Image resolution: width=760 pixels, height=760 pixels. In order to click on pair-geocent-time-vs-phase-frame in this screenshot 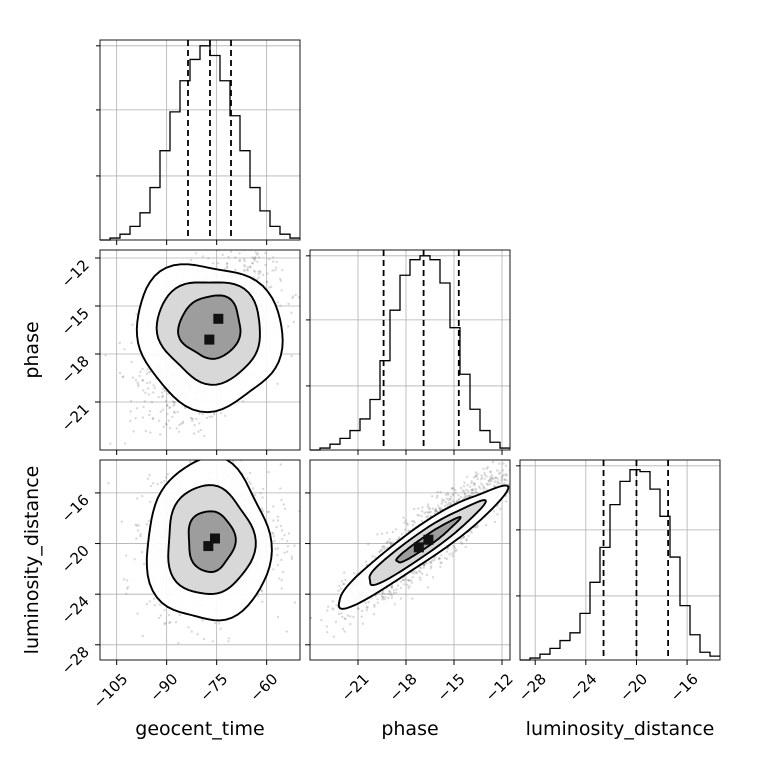, I will do `click(200, 350)`.